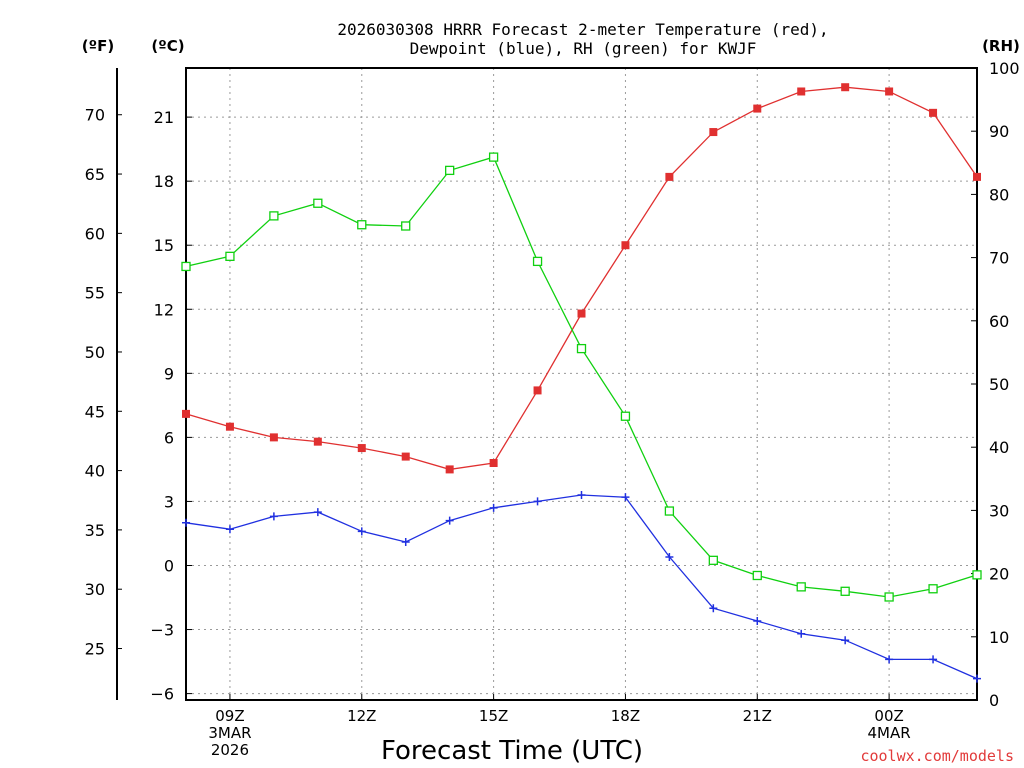 The image size is (1024, 768). Describe the element at coordinates (169, 437) in the screenshot. I see `celsius-tick-label: 6` at that location.